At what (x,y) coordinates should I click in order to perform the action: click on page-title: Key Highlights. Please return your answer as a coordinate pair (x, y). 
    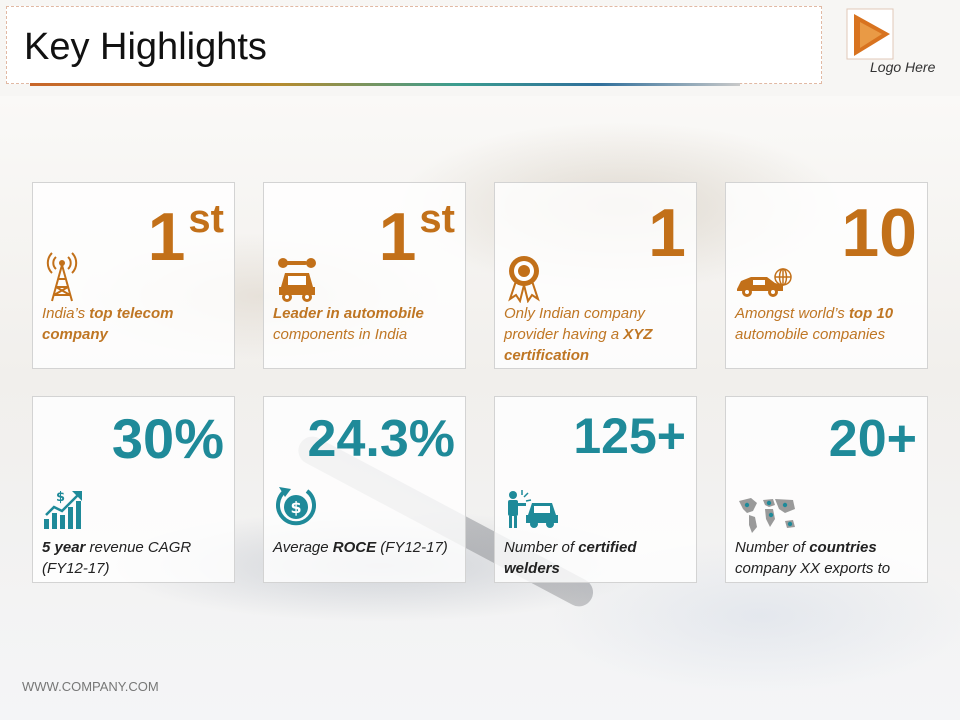
    Looking at the image, I should click on (145, 47).